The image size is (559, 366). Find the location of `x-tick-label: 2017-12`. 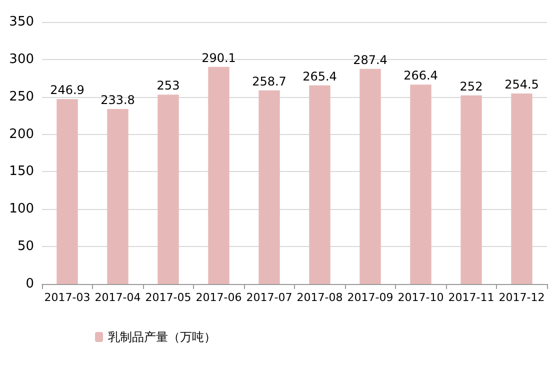

x-tick-label: 2017-12 is located at coordinates (521, 297).